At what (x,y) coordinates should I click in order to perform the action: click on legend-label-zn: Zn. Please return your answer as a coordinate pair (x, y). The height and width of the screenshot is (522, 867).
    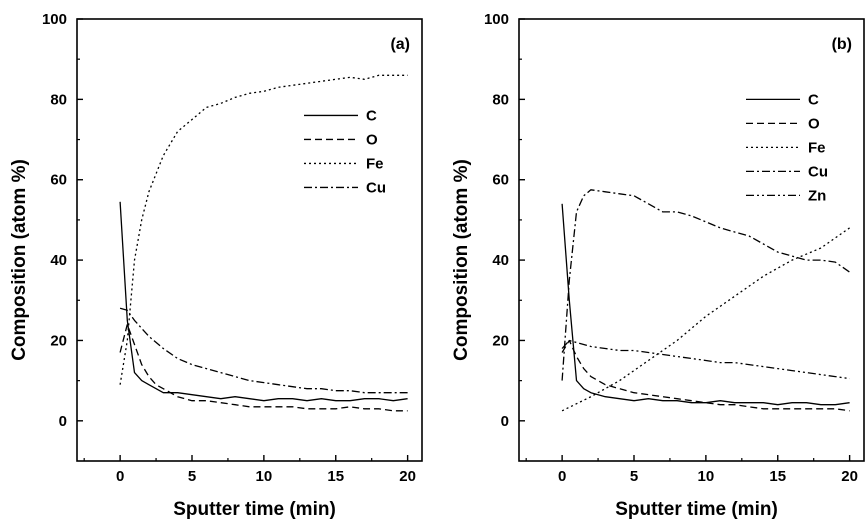
    Looking at the image, I should click on (817, 195).